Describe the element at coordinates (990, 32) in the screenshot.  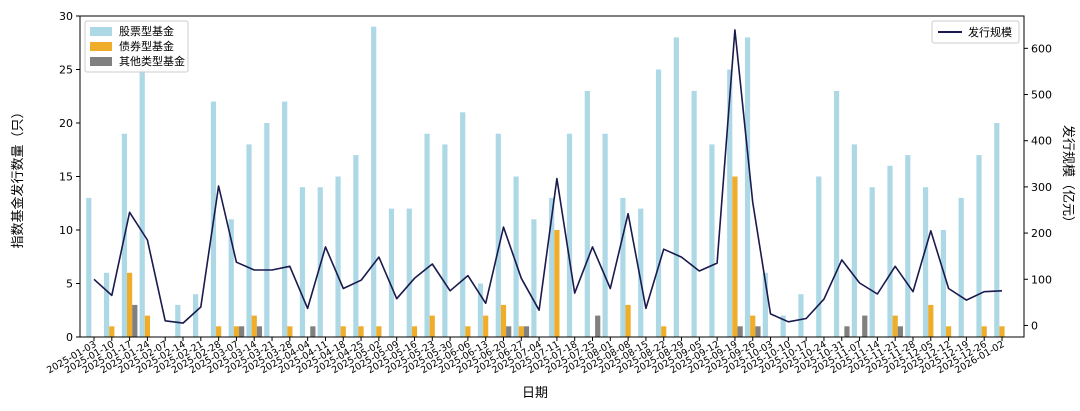
I see `legend-label-scale: 发行规模` at that location.